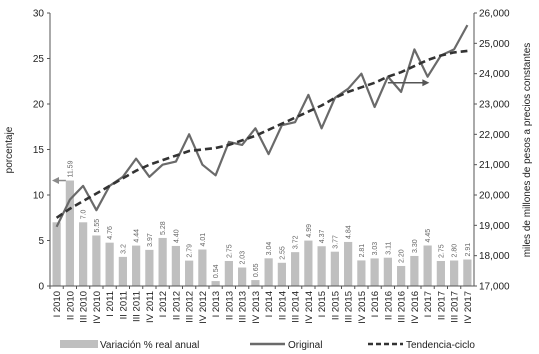 The height and width of the screenshot is (354, 539). I want to click on bar-data-label: 11.59, so click(70, 168).